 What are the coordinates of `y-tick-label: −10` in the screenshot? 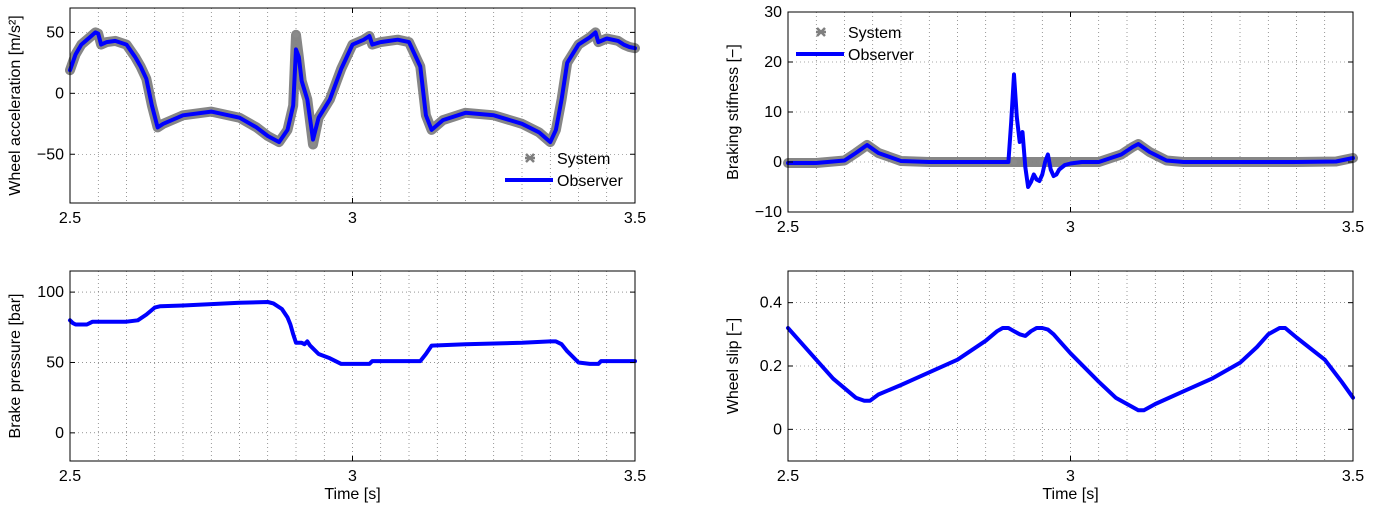 It's located at (768, 212).